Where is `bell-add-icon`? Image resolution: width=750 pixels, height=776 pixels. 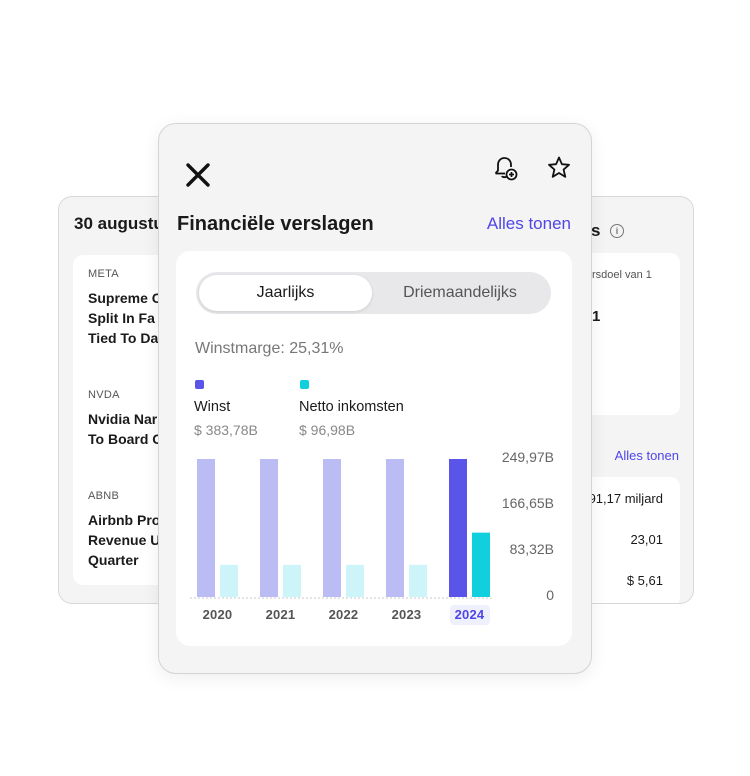
bell-add-icon is located at coordinates (505, 168).